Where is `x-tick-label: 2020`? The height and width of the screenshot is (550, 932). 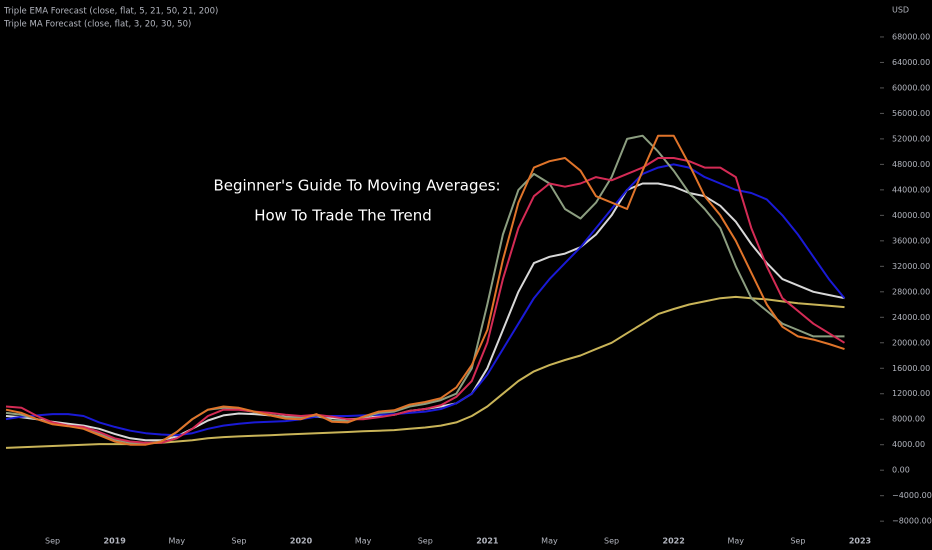 x-tick-label: 2020 is located at coordinates (301, 541).